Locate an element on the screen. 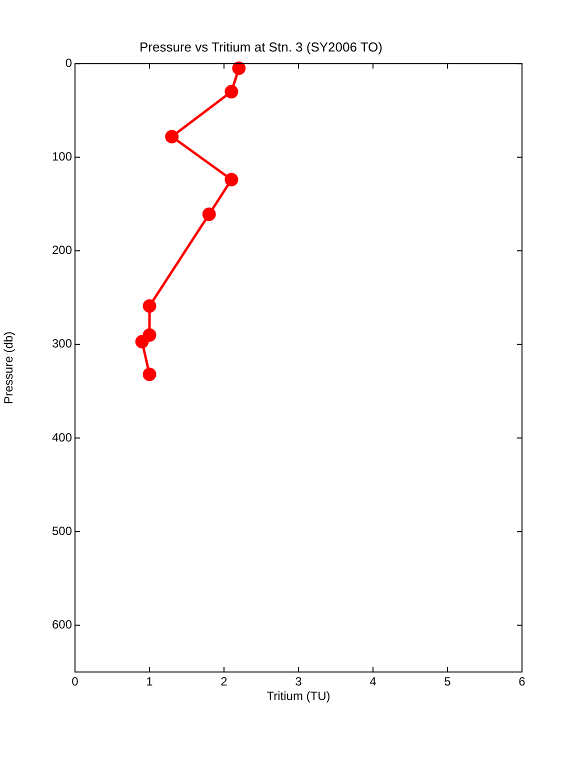 The image size is (577, 757). x-tick-label: 6 is located at coordinates (522, 681).